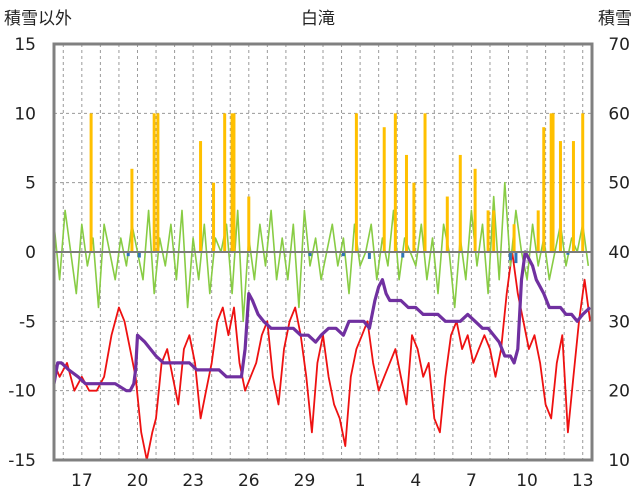 The height and width of the screenshot is (501, 636). I want to click on left-axis-label: 積雪以外, so click(38, 19).